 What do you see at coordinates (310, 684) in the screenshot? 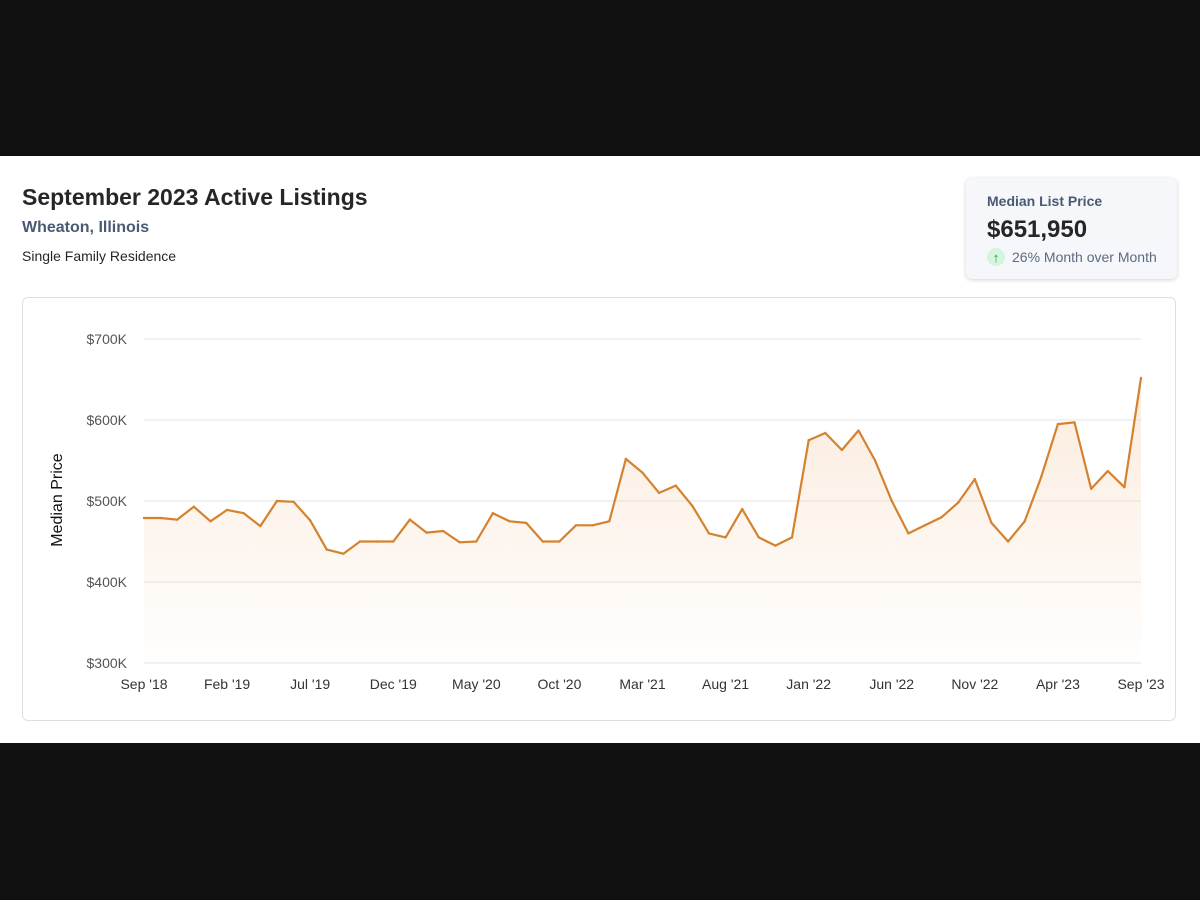
I see `x-tick-label: Jul '19` at bounding box center [310, 684].